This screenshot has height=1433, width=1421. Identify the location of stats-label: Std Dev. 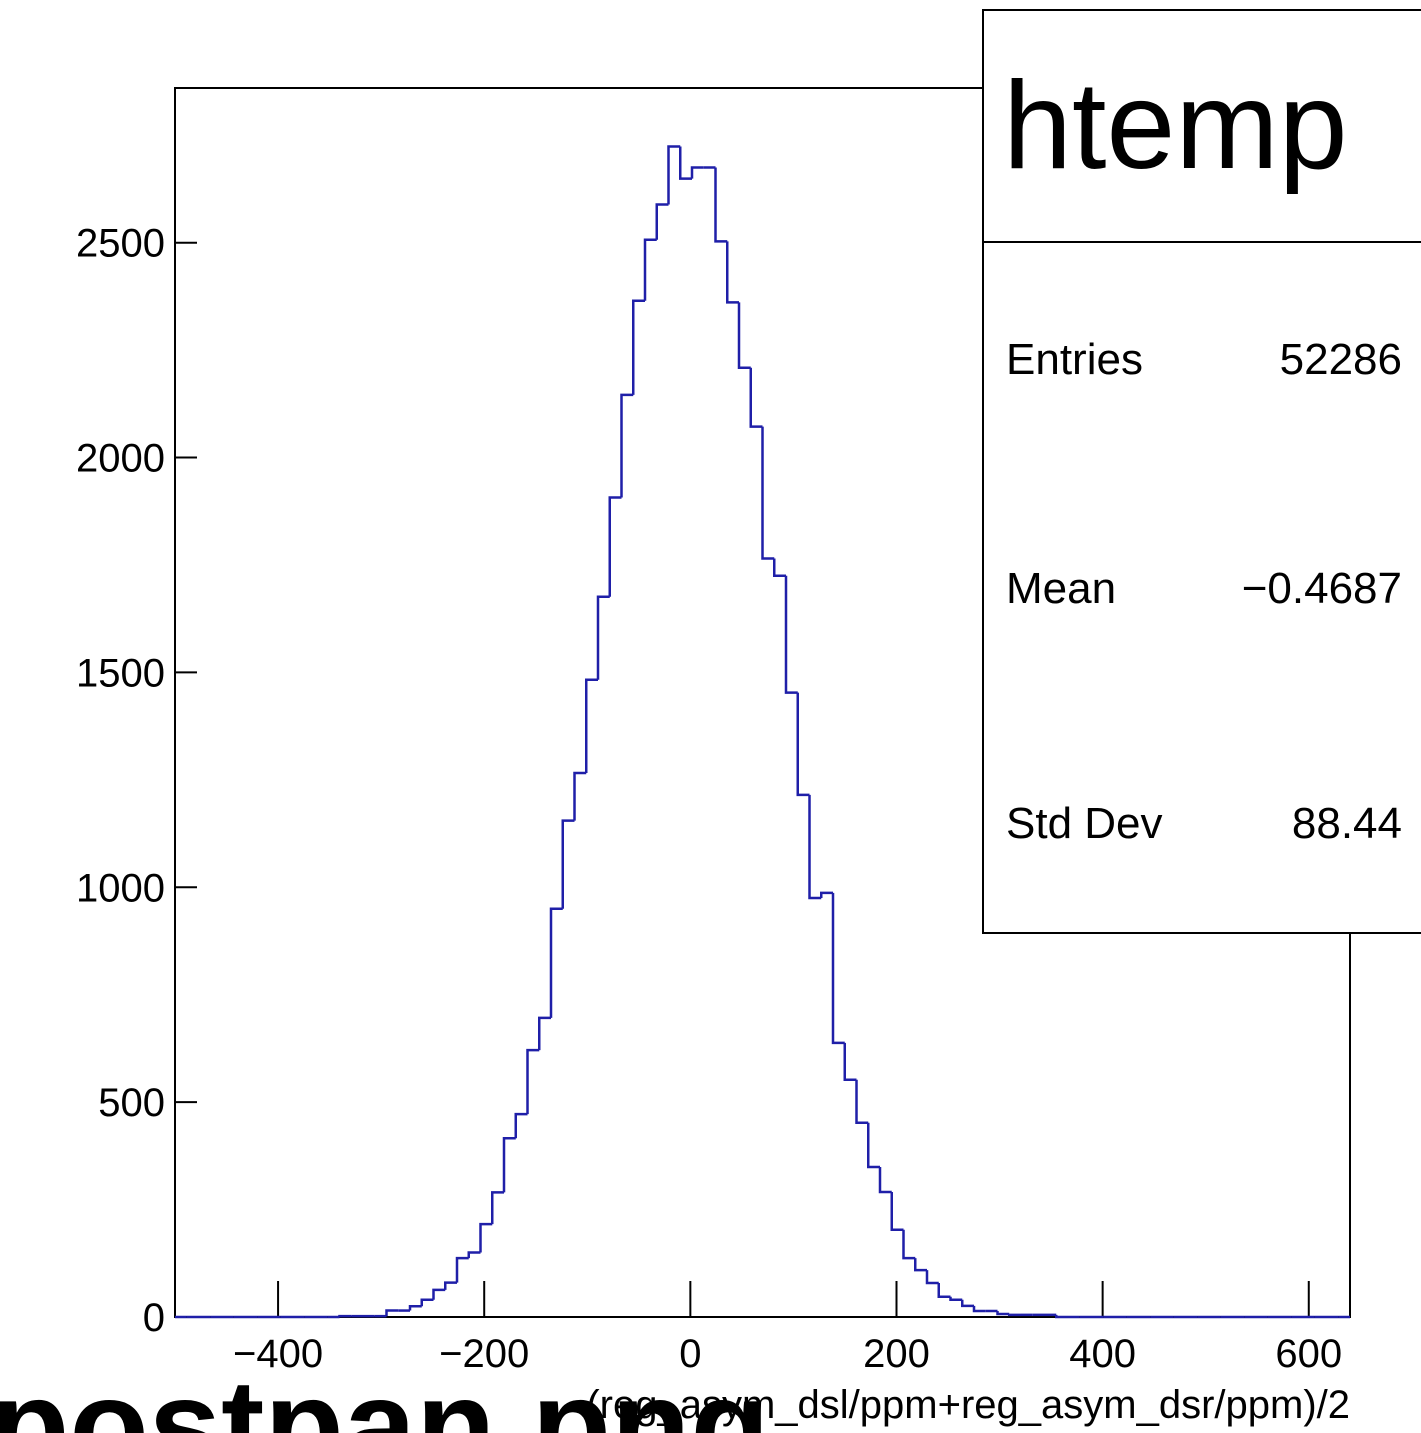
(1084, 823).